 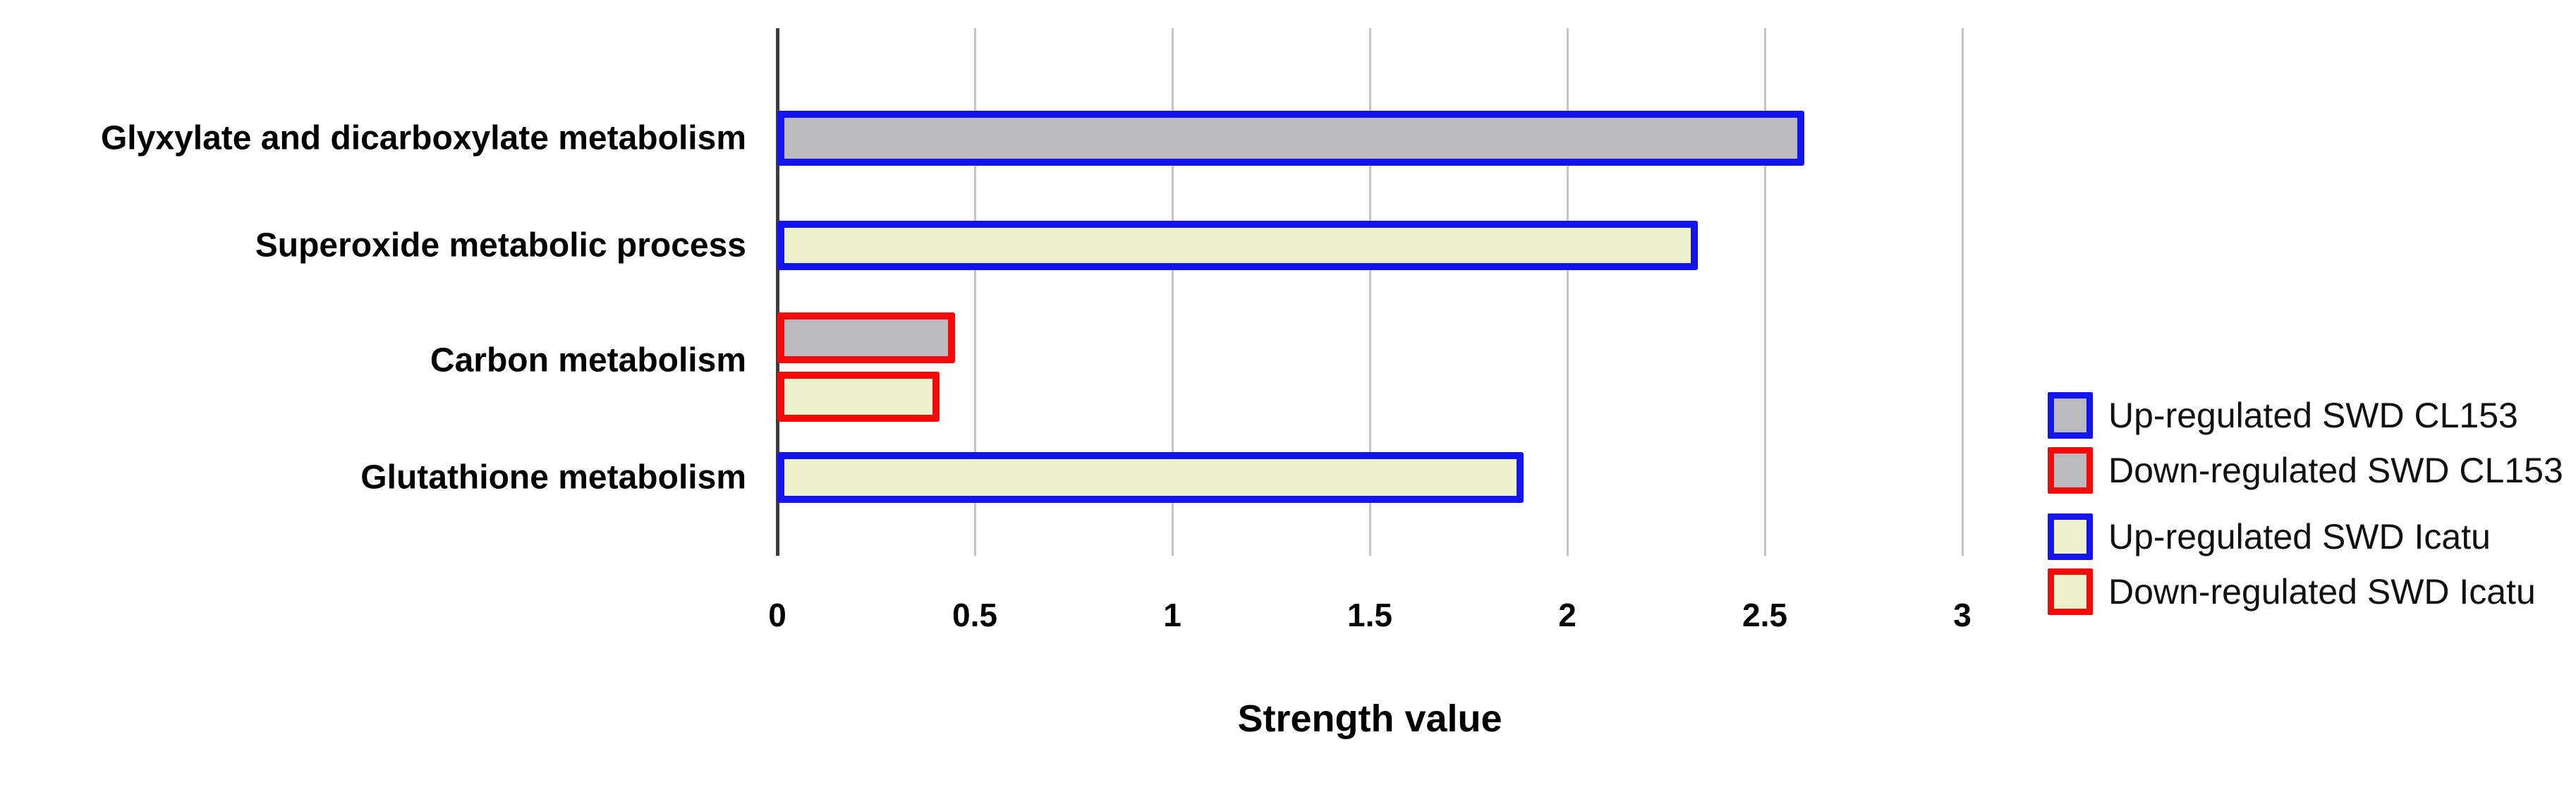 I want to click on legend-label: Up-regulated SWD CL153, so click(x=2313, y=415).